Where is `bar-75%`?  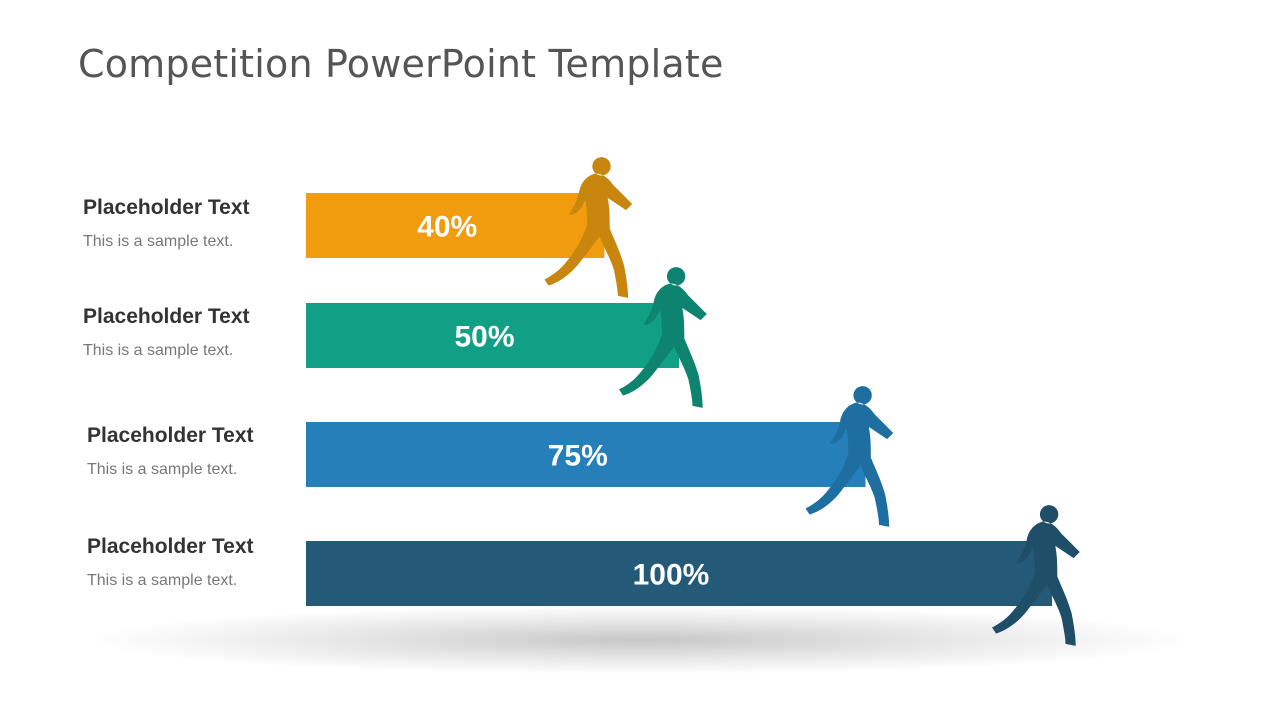
bar-75% is located at coordinates (586, 454).